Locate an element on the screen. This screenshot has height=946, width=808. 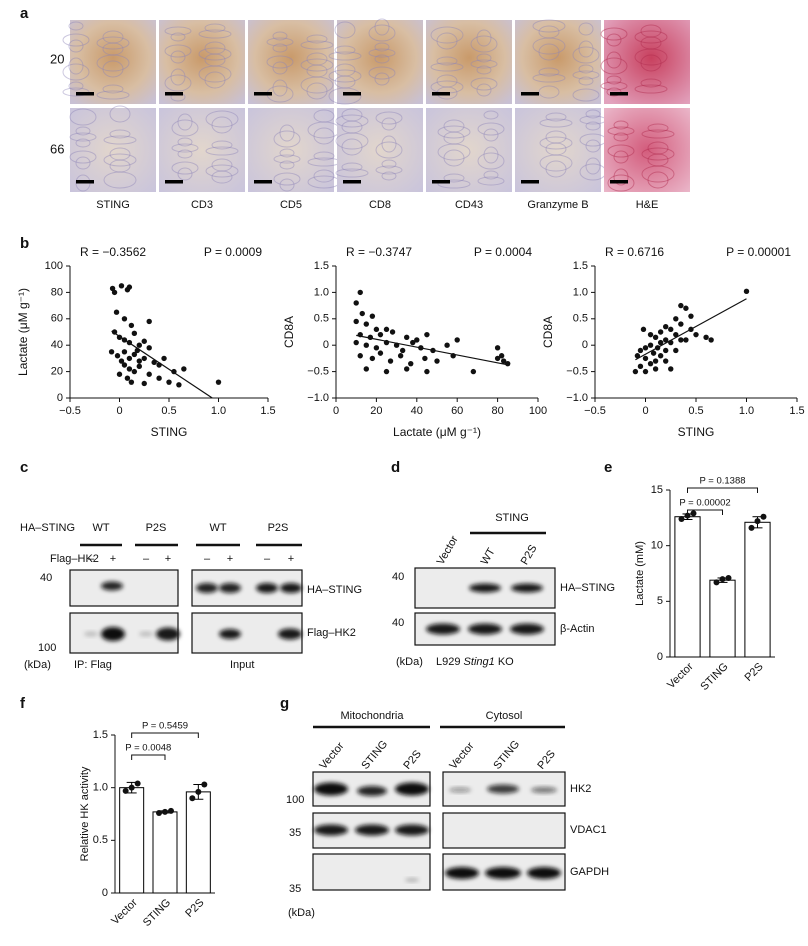
y-tick-label: 80 is located at coordinates (57, 292).